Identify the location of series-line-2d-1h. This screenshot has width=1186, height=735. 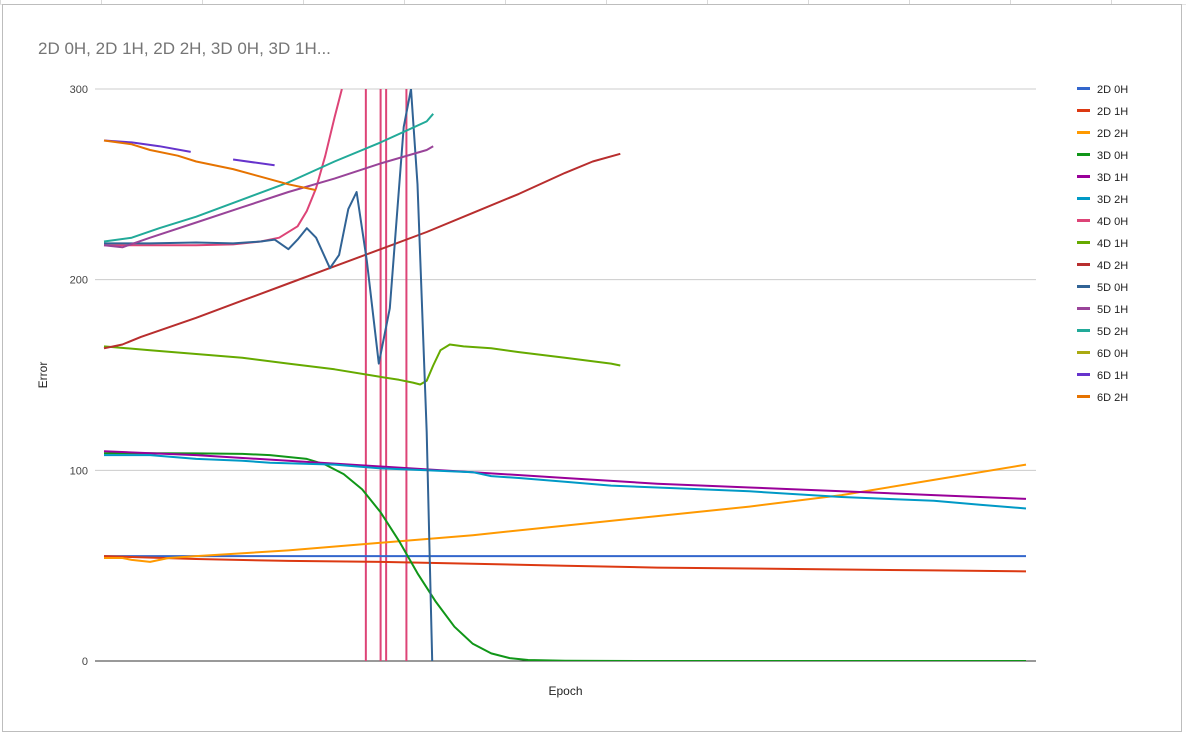
(565, 564).